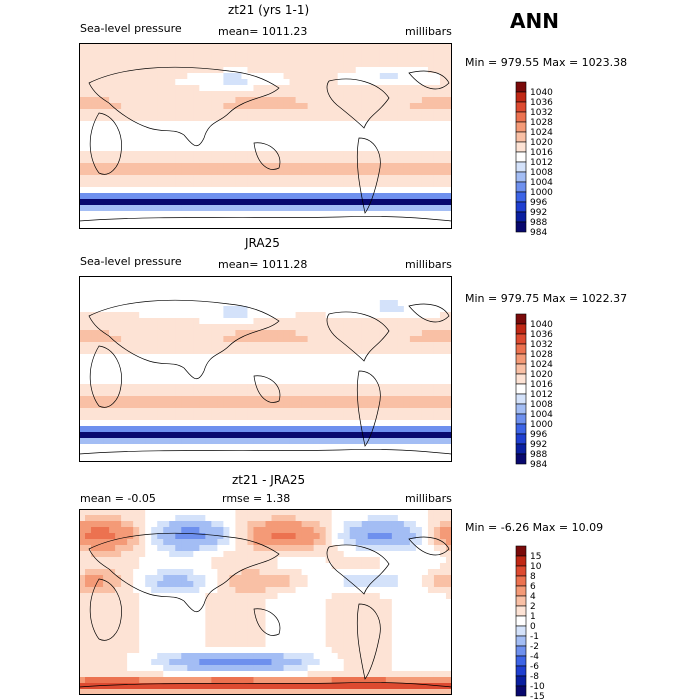 This screenshot has width=700, height=700. I want to click on colorbar-swatch, so click(521, 359).